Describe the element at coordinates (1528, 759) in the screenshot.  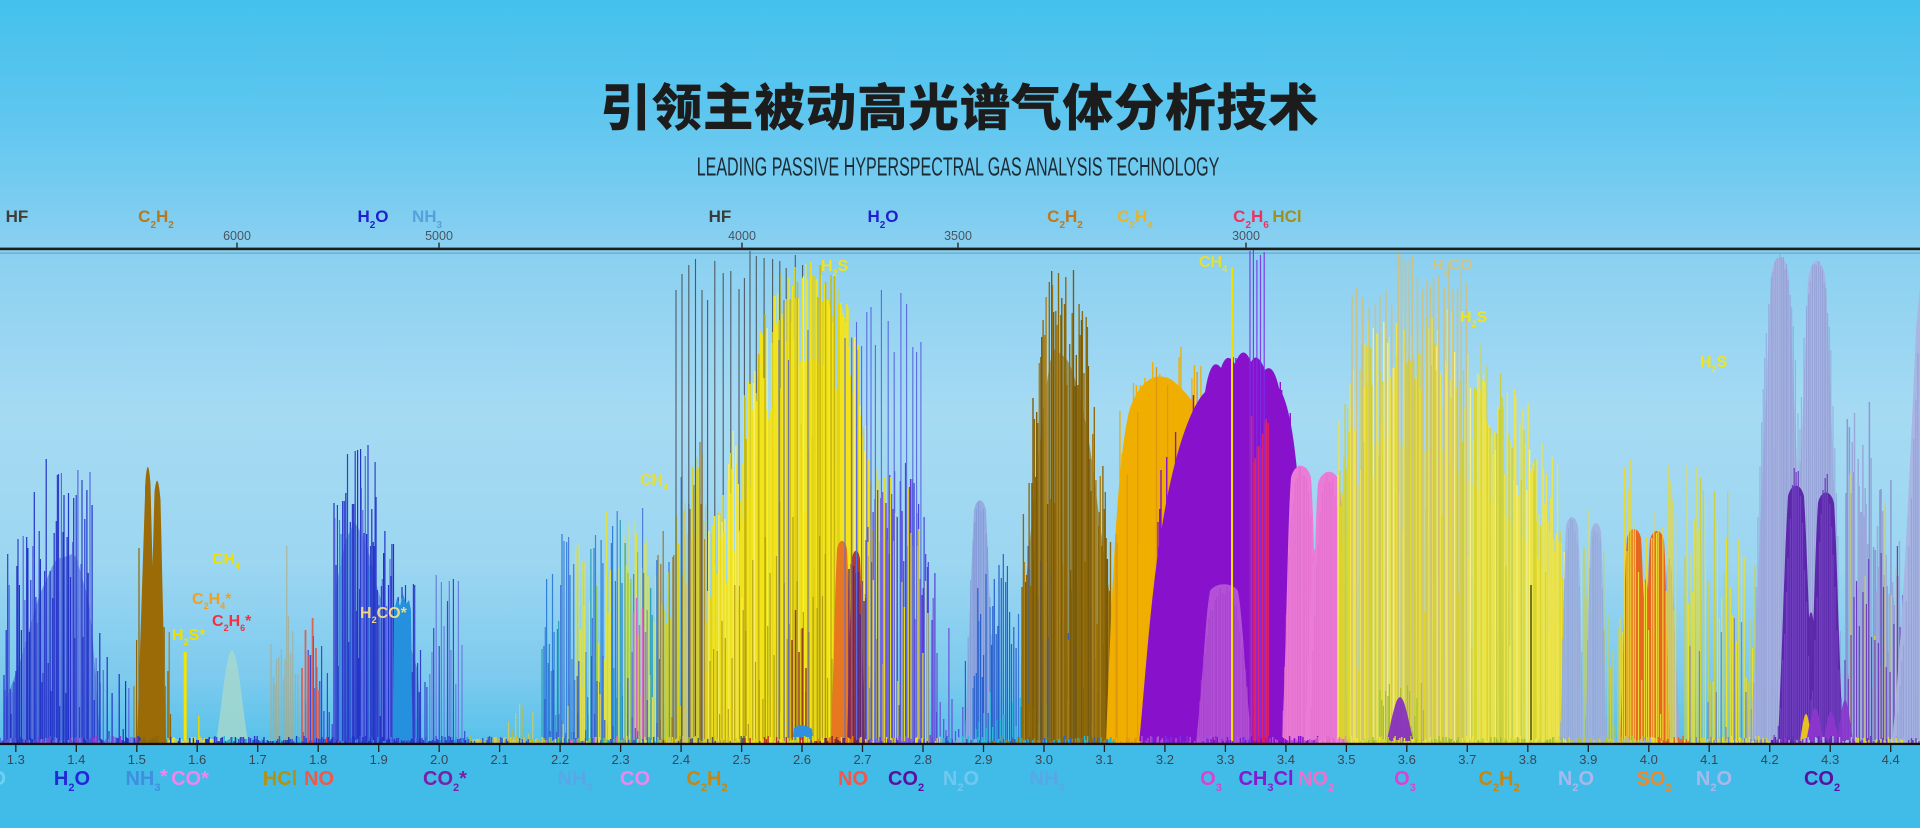
I see `svg-text: 3.8` at that location.